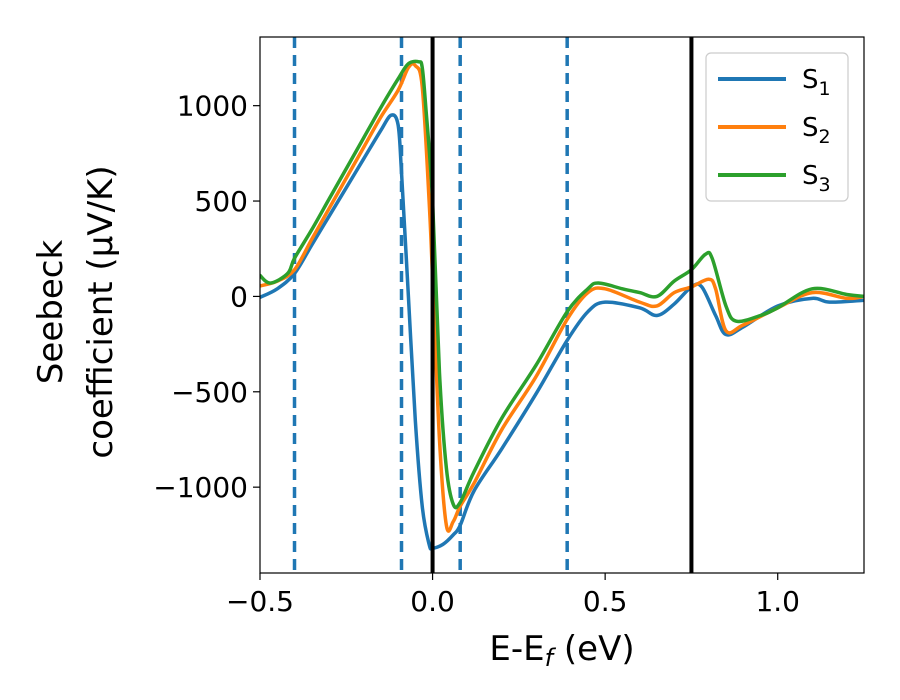 This screenshot has height=700, width=900. I want to click on legend-label-s1: S1, so click(816, 82).